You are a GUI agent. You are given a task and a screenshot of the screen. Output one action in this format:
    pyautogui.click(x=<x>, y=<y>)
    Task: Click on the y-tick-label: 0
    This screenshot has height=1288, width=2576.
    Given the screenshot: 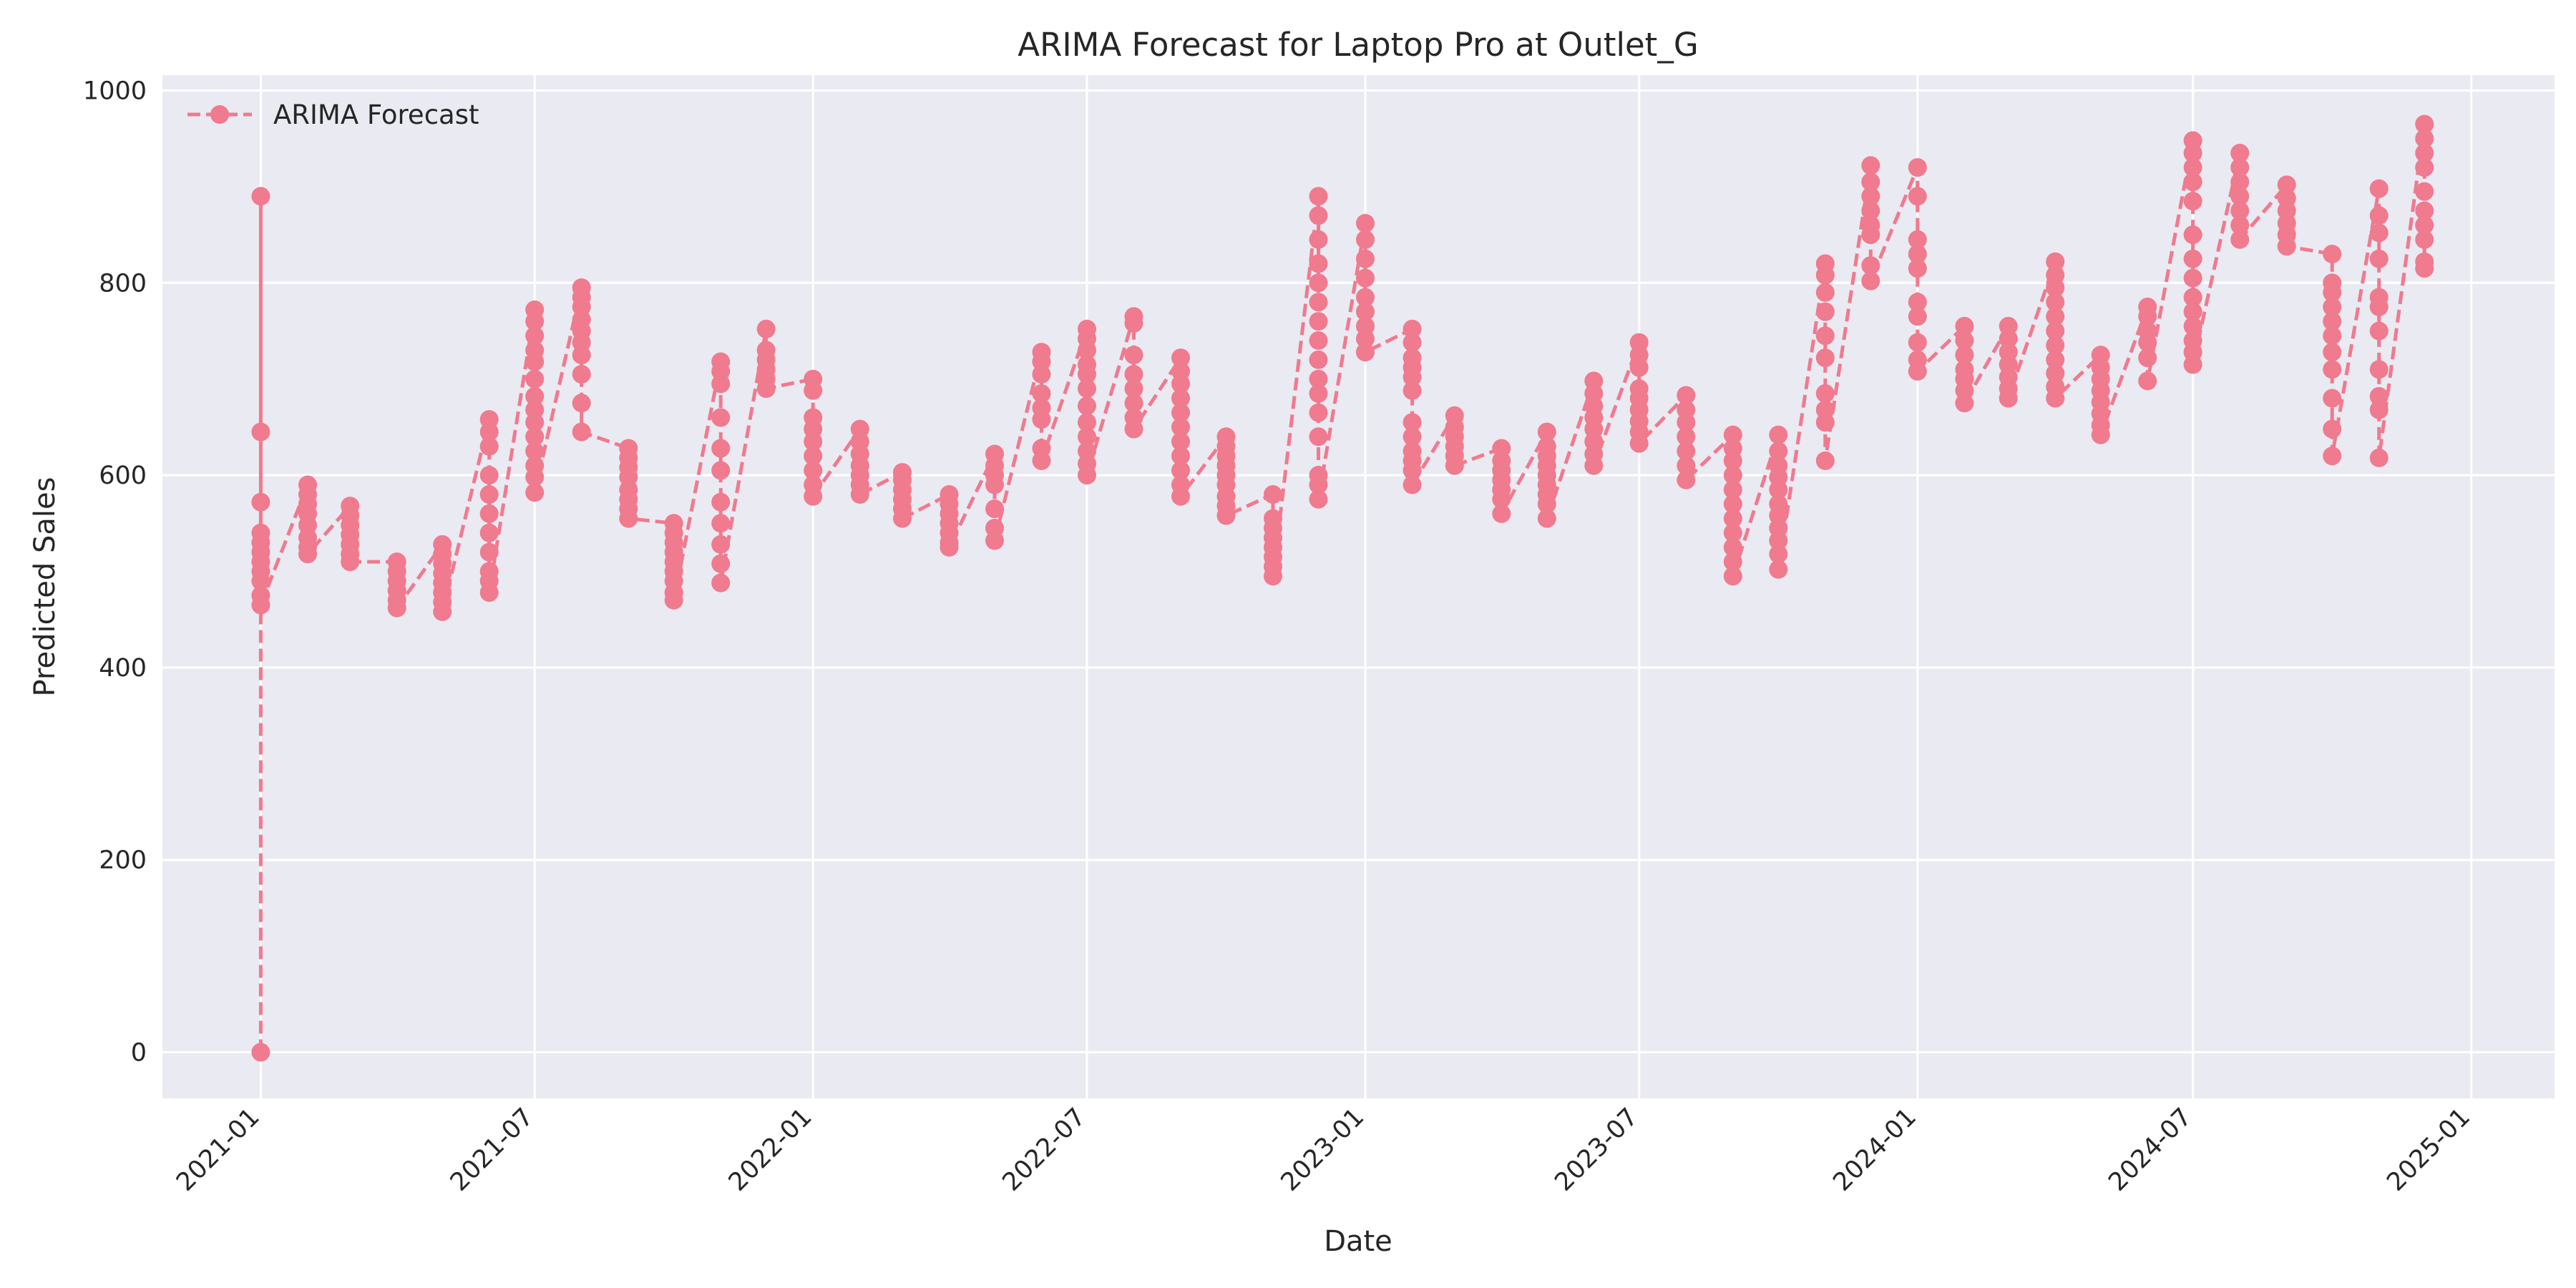 What is the action you would take?
    pyautogui.click(x=139, y=1052)
    